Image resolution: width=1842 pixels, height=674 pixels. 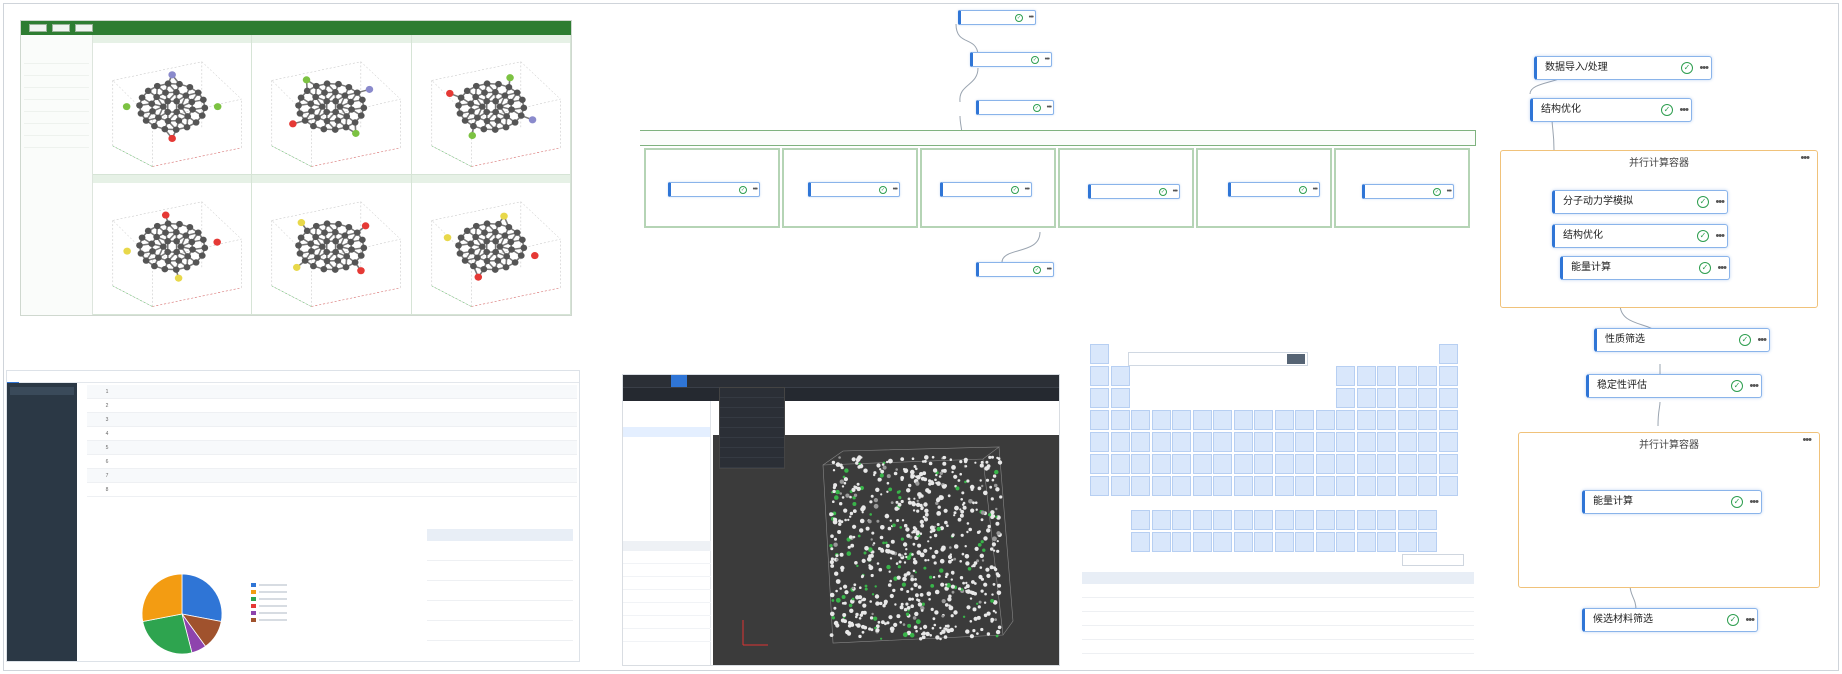 What do you see at coordinates (332, 406) in the screenshot?
I see `table-row: 2` at bounding box center [332, 406].